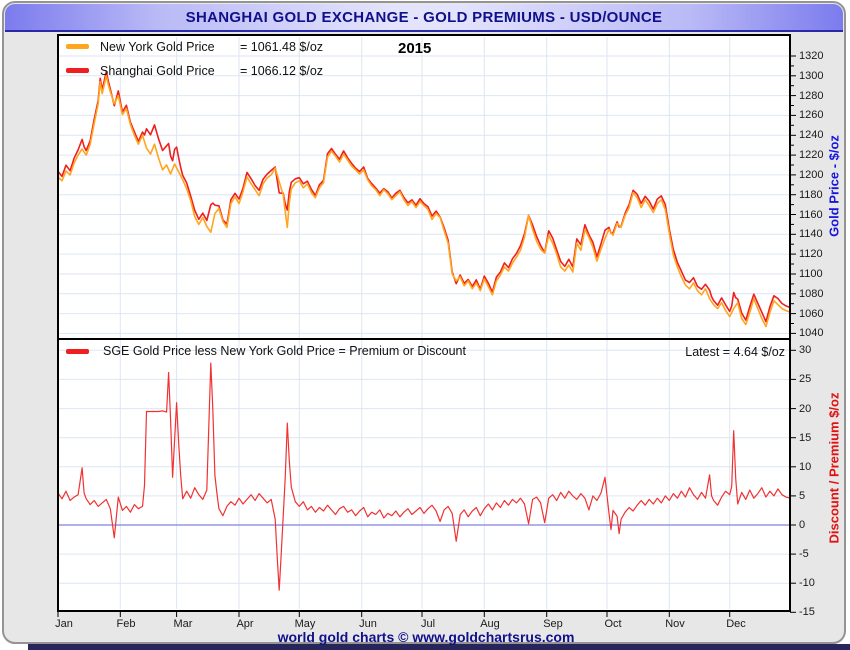  Describe the element at coordinates (807, 583) in the screenshot. I see `premium-axis-tick-label: -10` at that location.